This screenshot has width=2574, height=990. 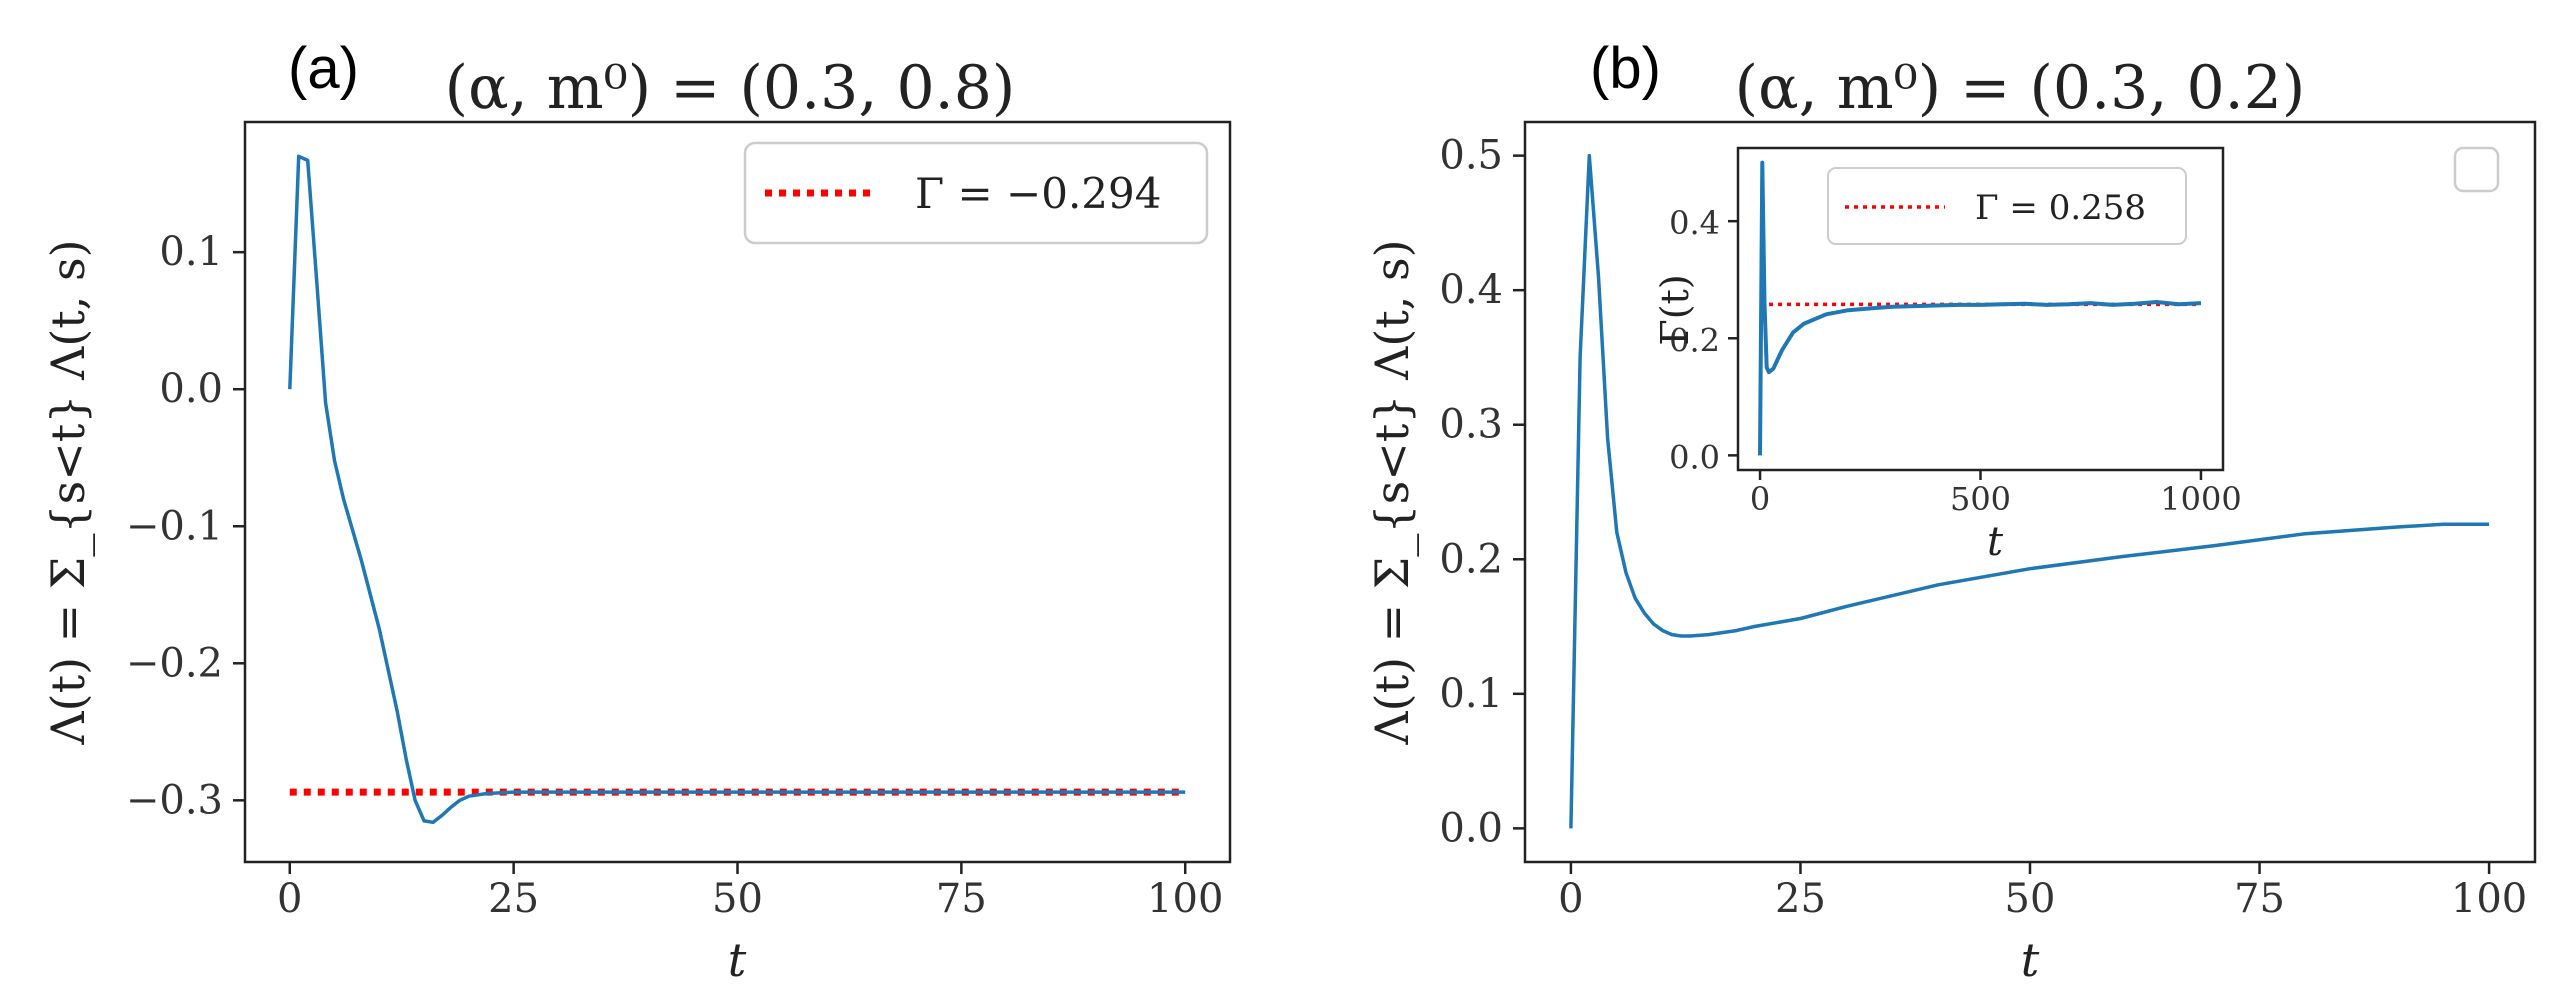 What do you see at coordinates (1471, 156) in the screenshot?
I see `b-ytick-label: 0.5` at bounding box center [1471, 156].